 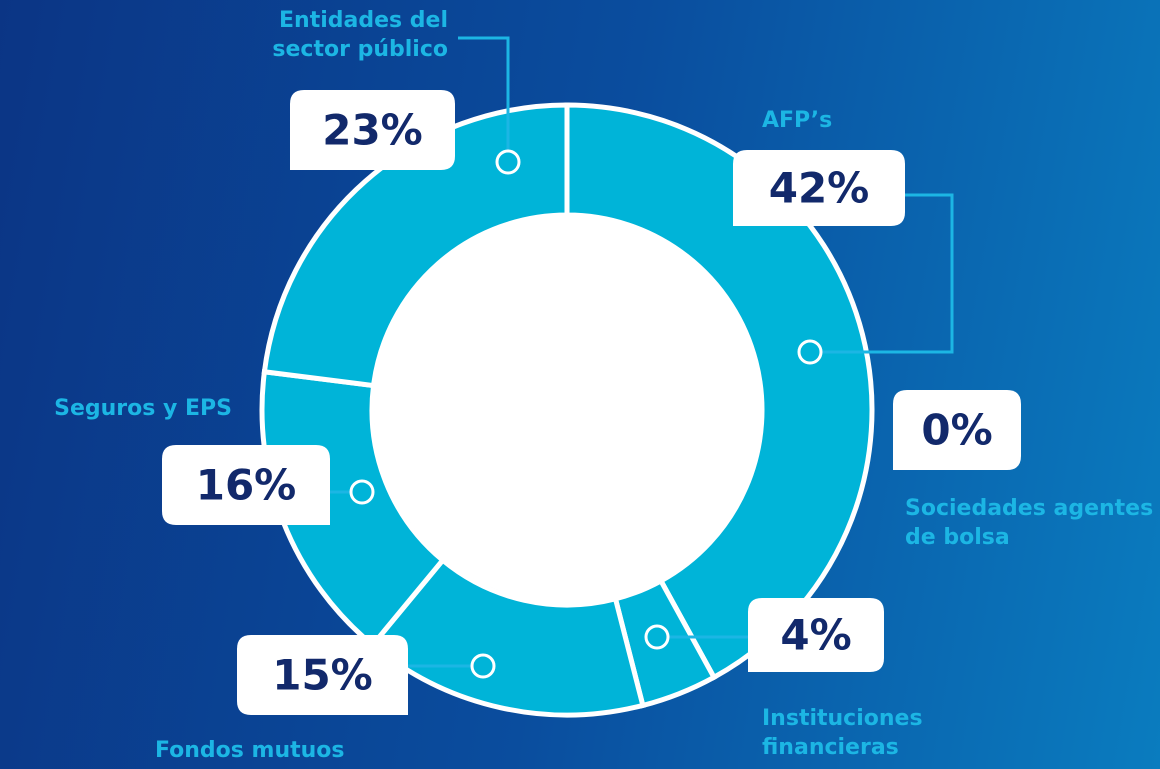 I want to click on value-label: 15%, so click(x=322, y=675).